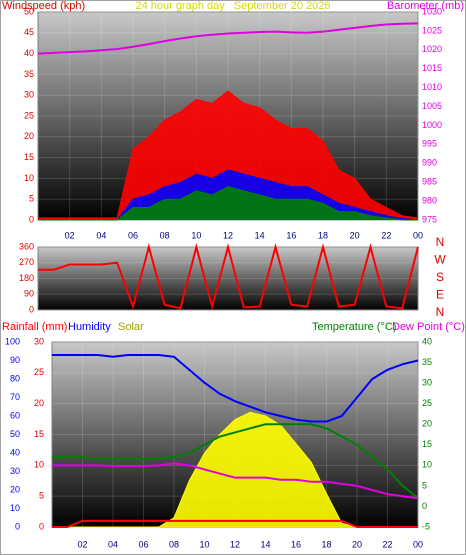 The height and width of the screenshot is (555, 466). I want to click on y-tick-label: 1010, so click(432, 87).